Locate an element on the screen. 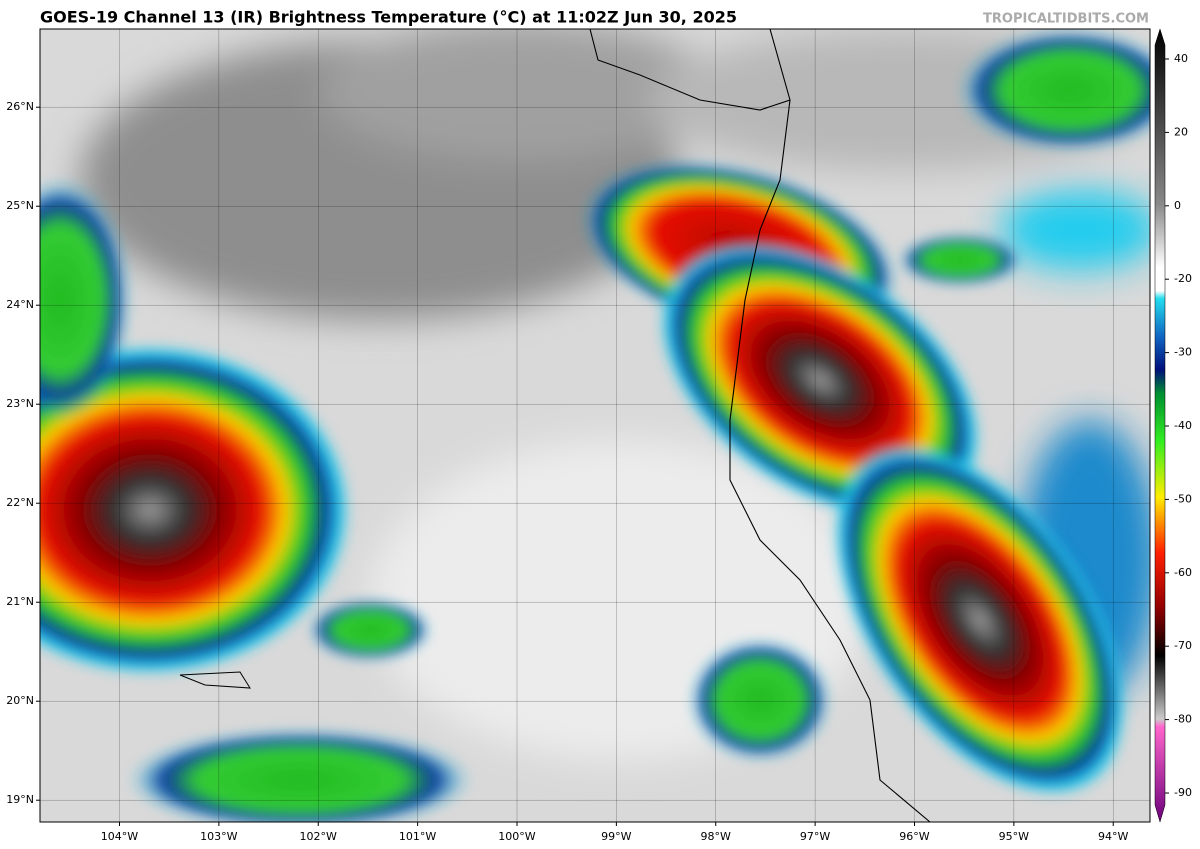 This screenshot has width=1200, height=849. lat-label: 21°N is located at coordinates (20, 601).